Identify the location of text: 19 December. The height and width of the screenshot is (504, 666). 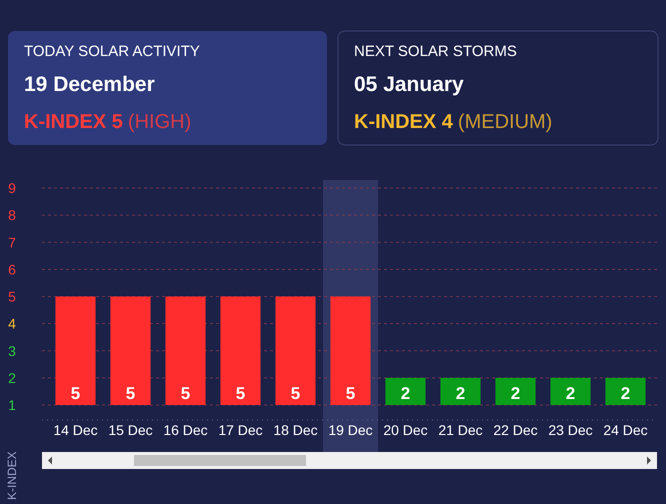
(89, 84).